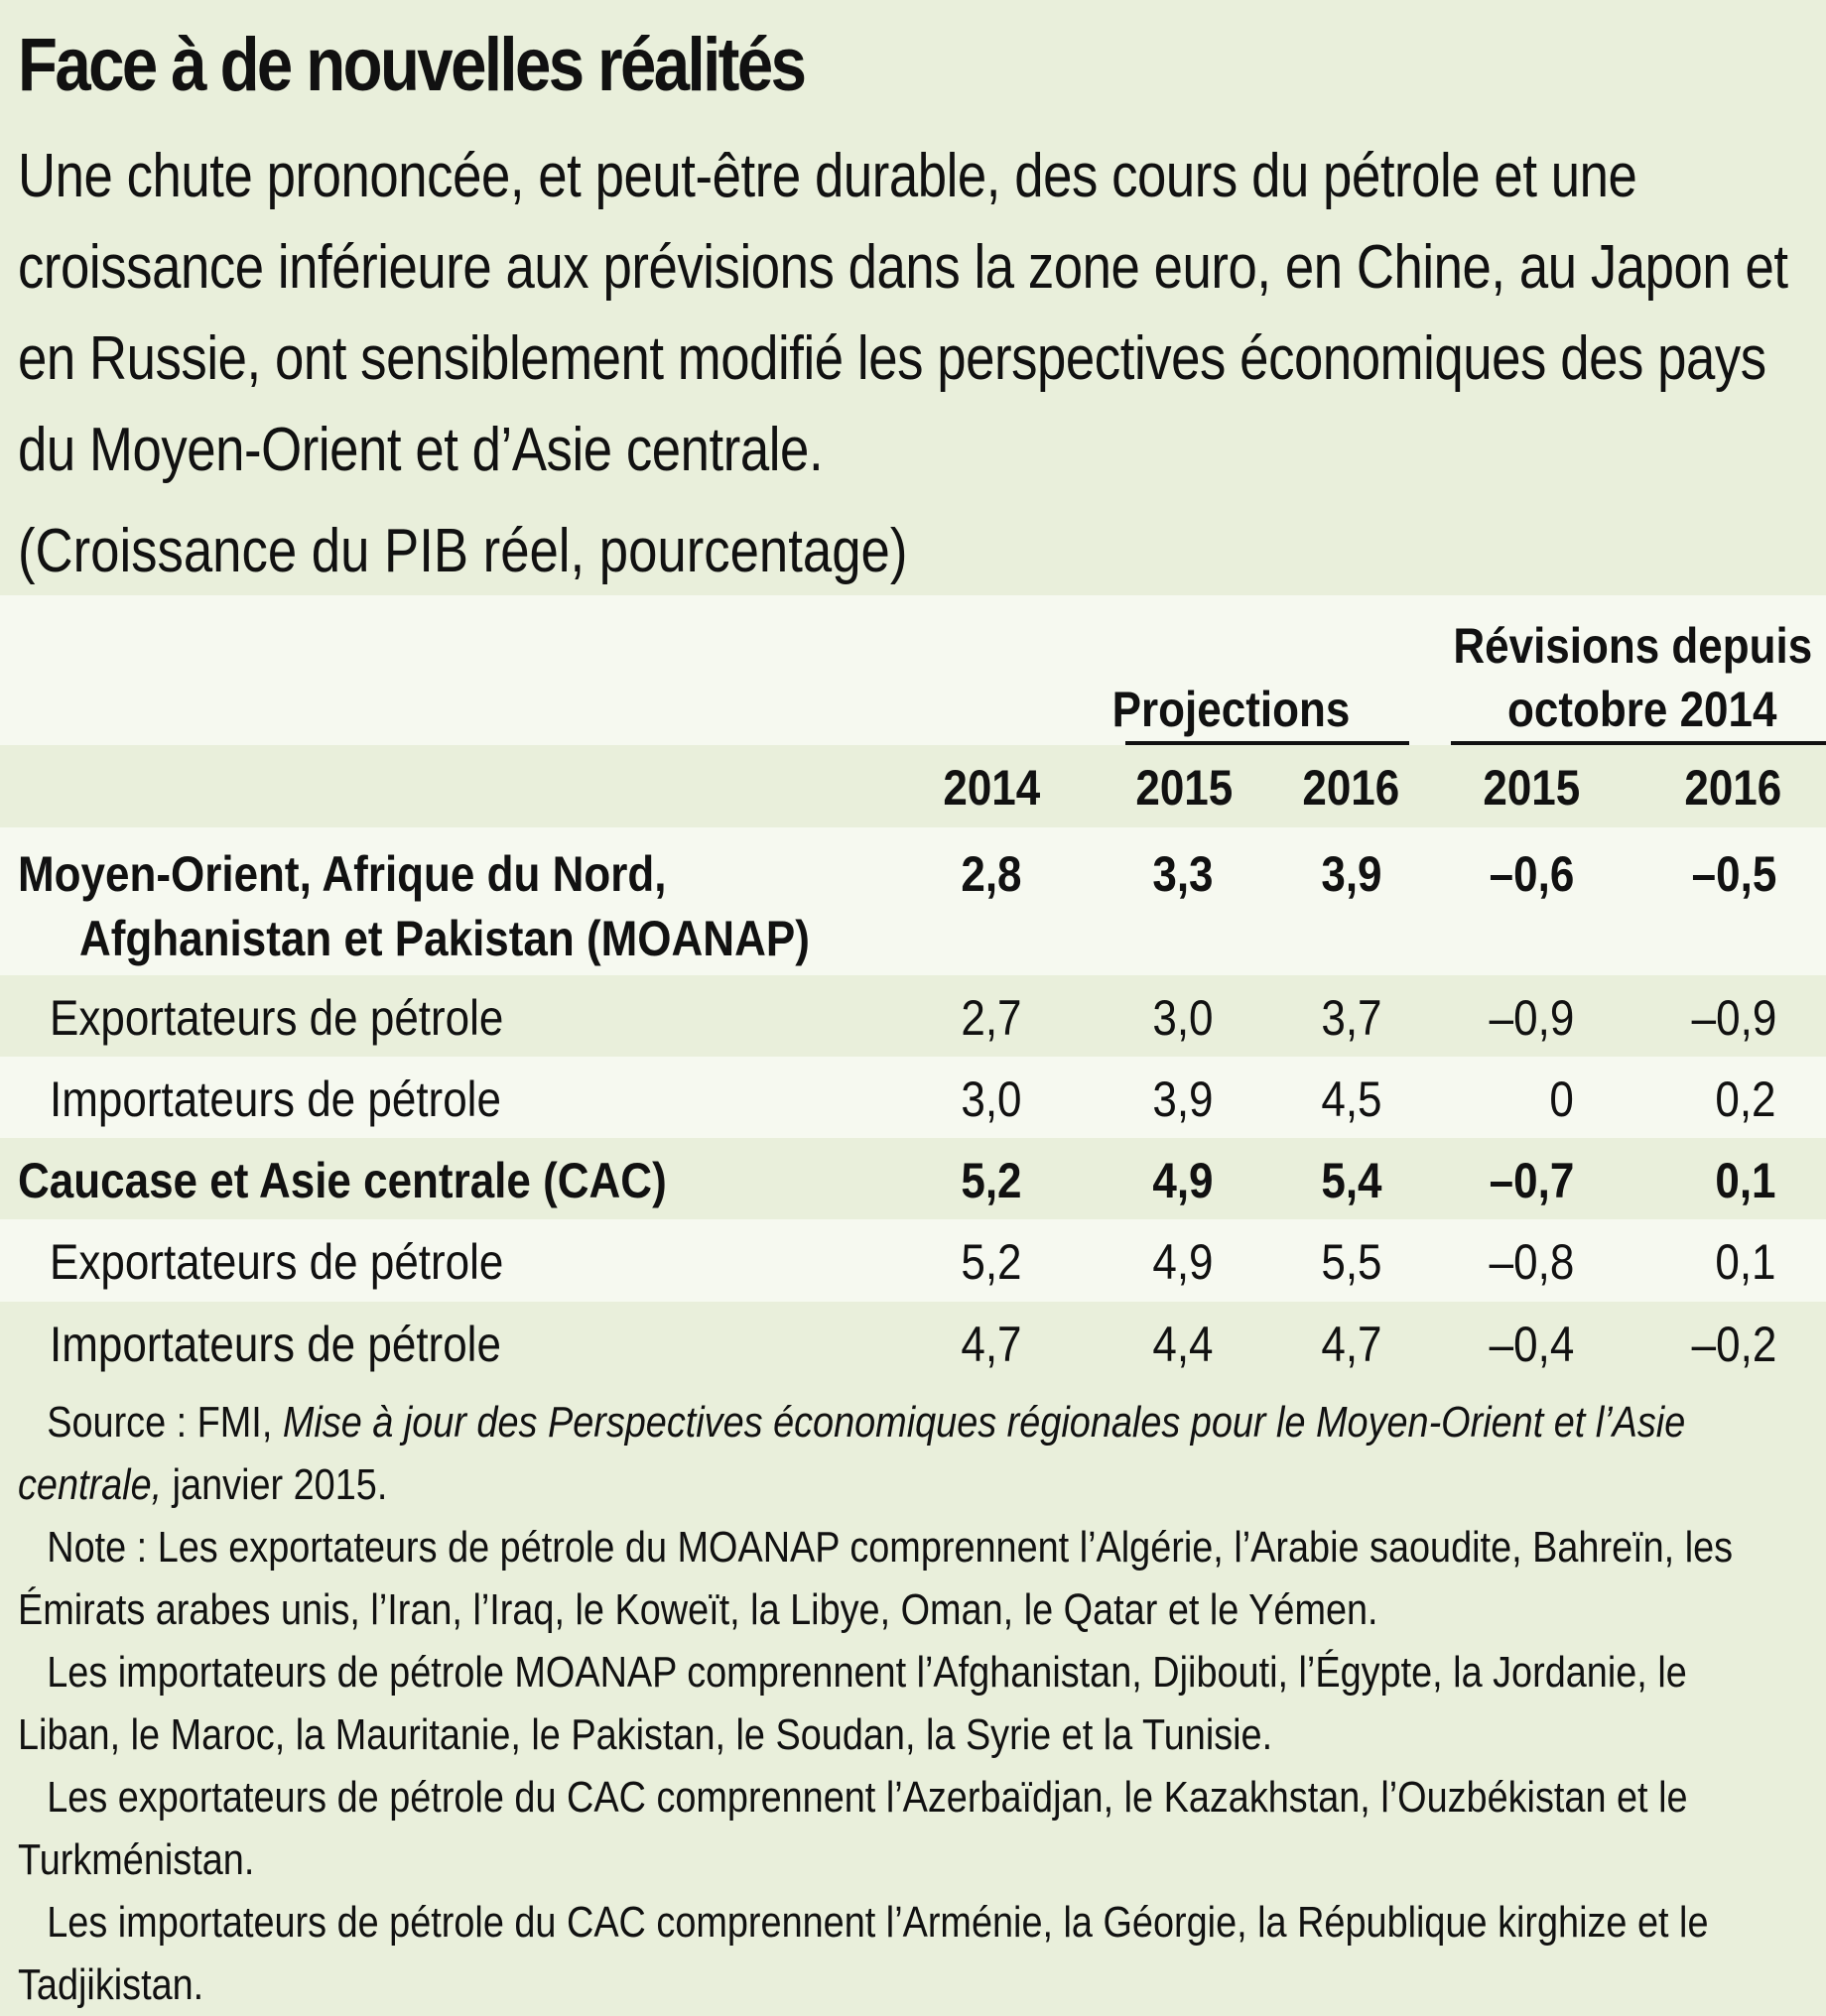 The width and height of the screenshot is (1826, 2016). I want to click on value: –0,8, so click(1531, 1262).